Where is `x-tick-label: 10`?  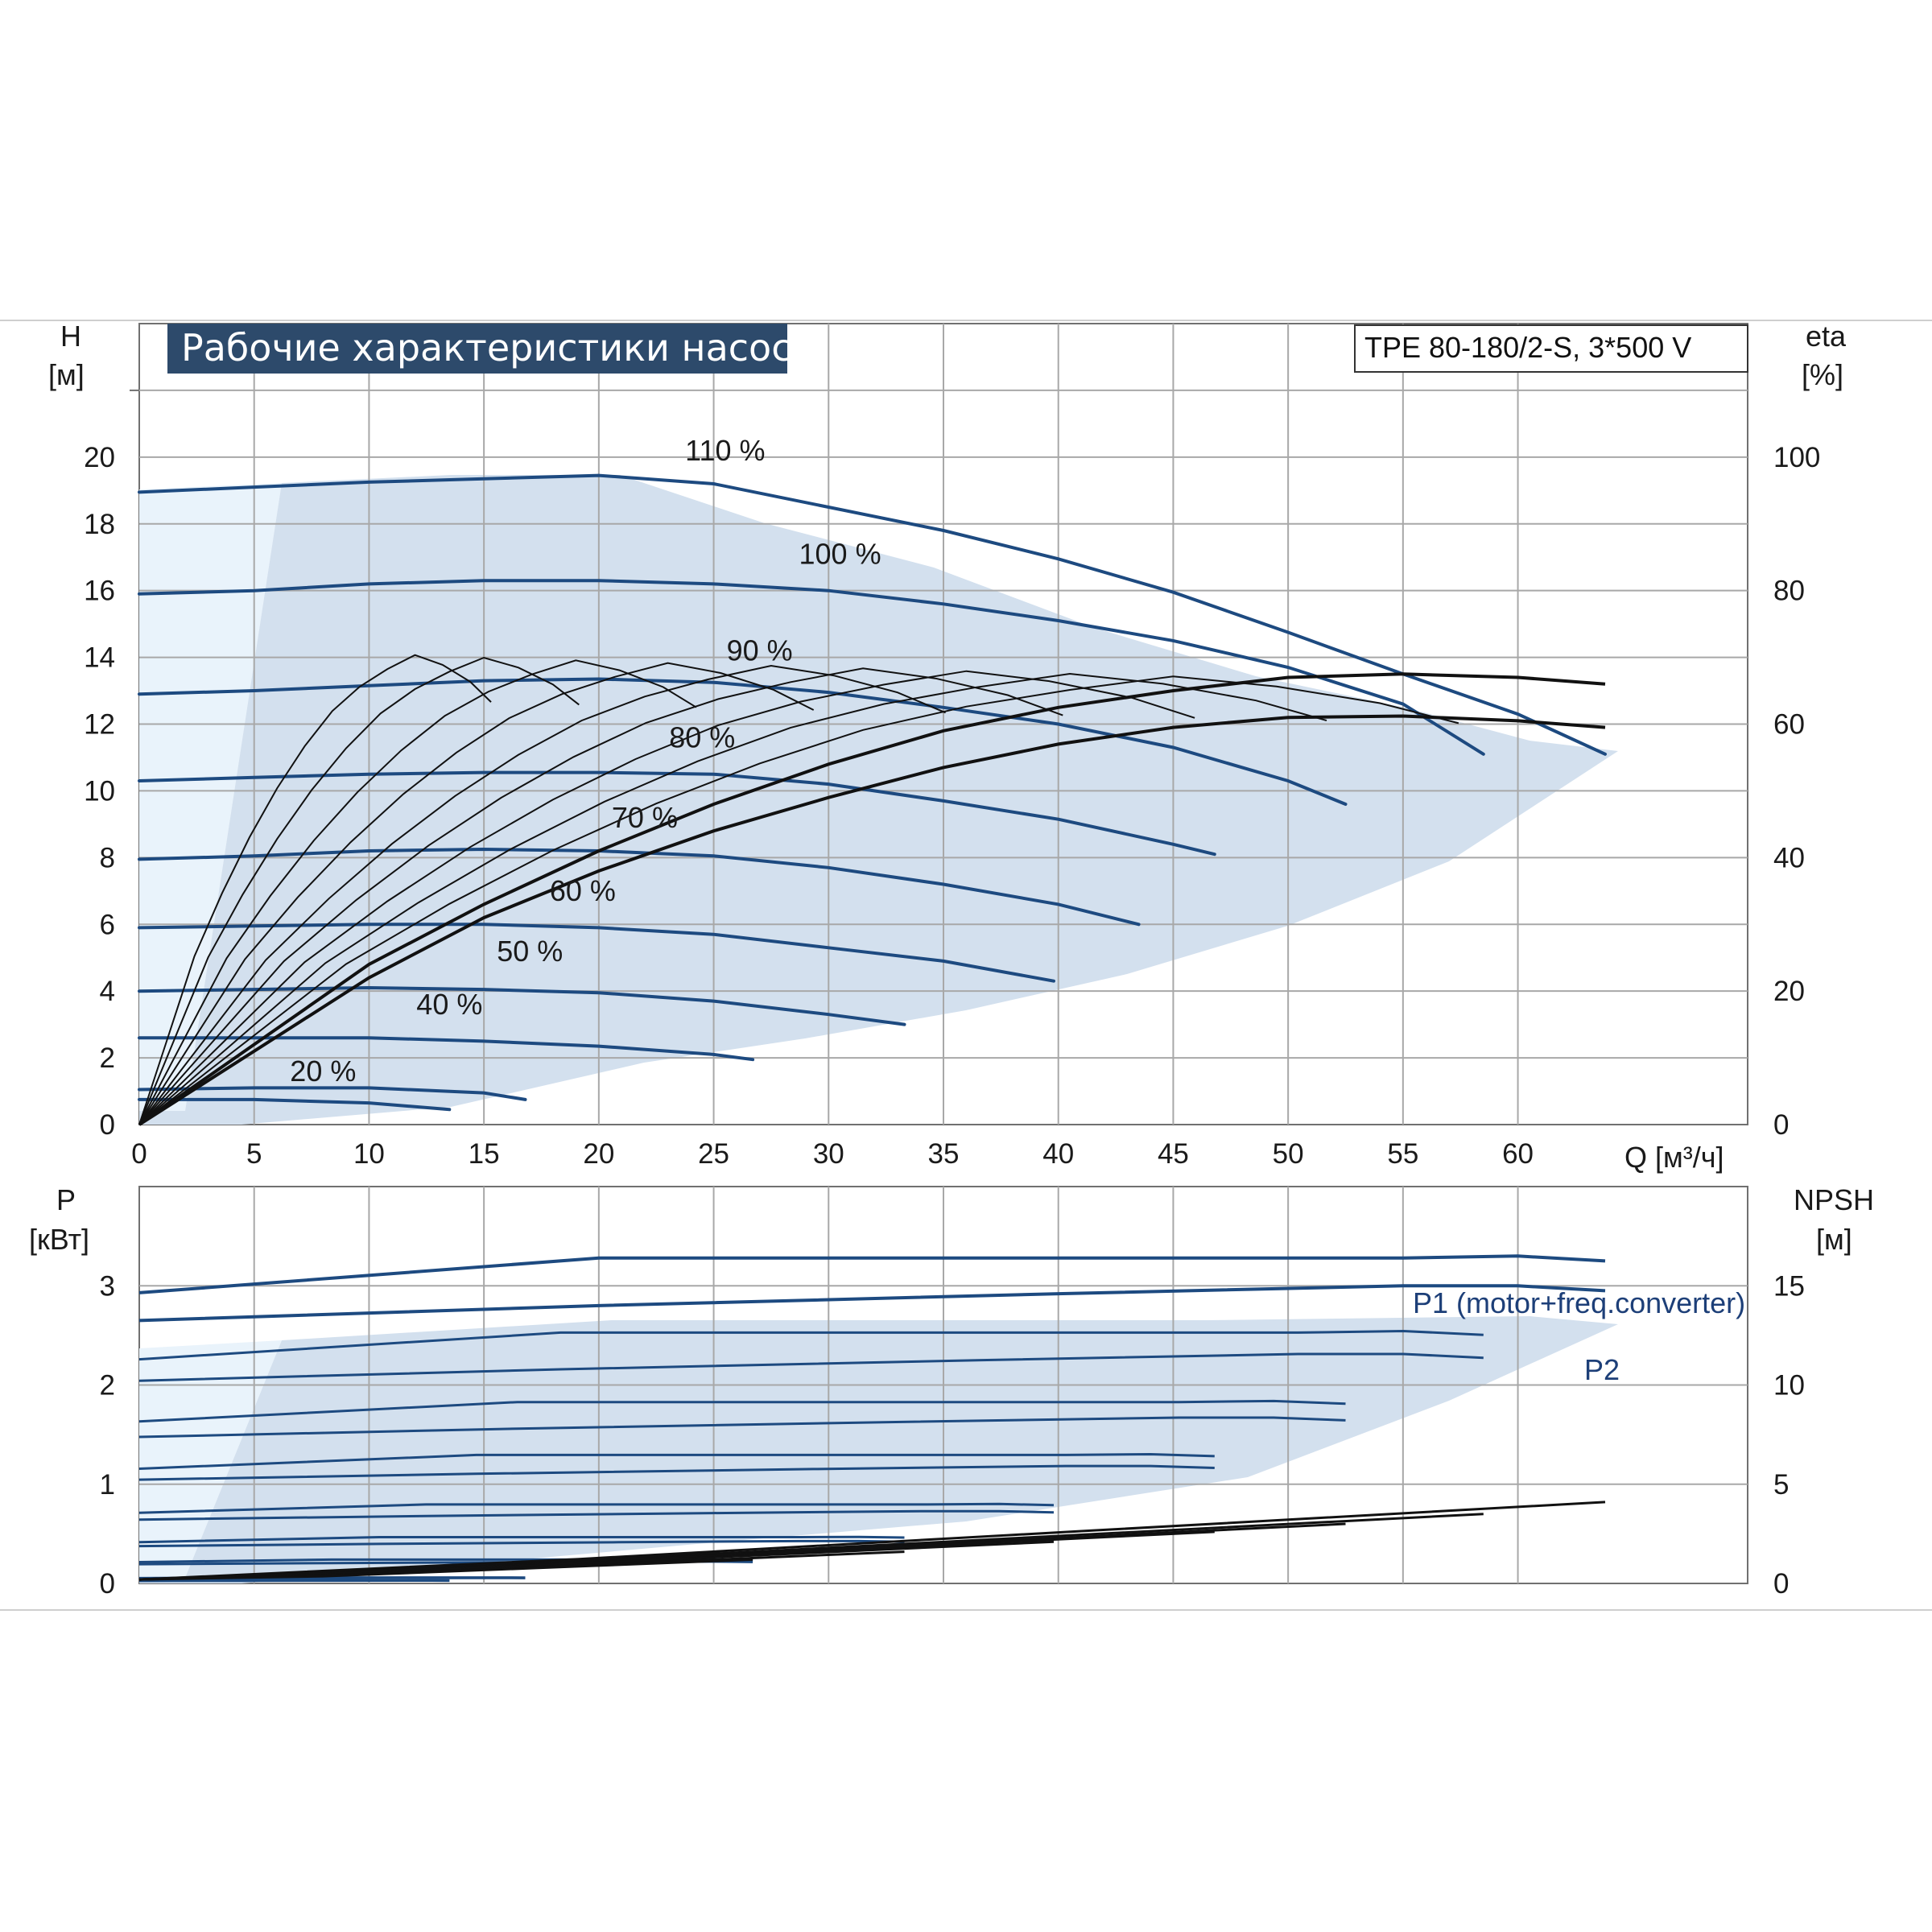 x-tick-label: 10 is located at coordinates (369, 1154).